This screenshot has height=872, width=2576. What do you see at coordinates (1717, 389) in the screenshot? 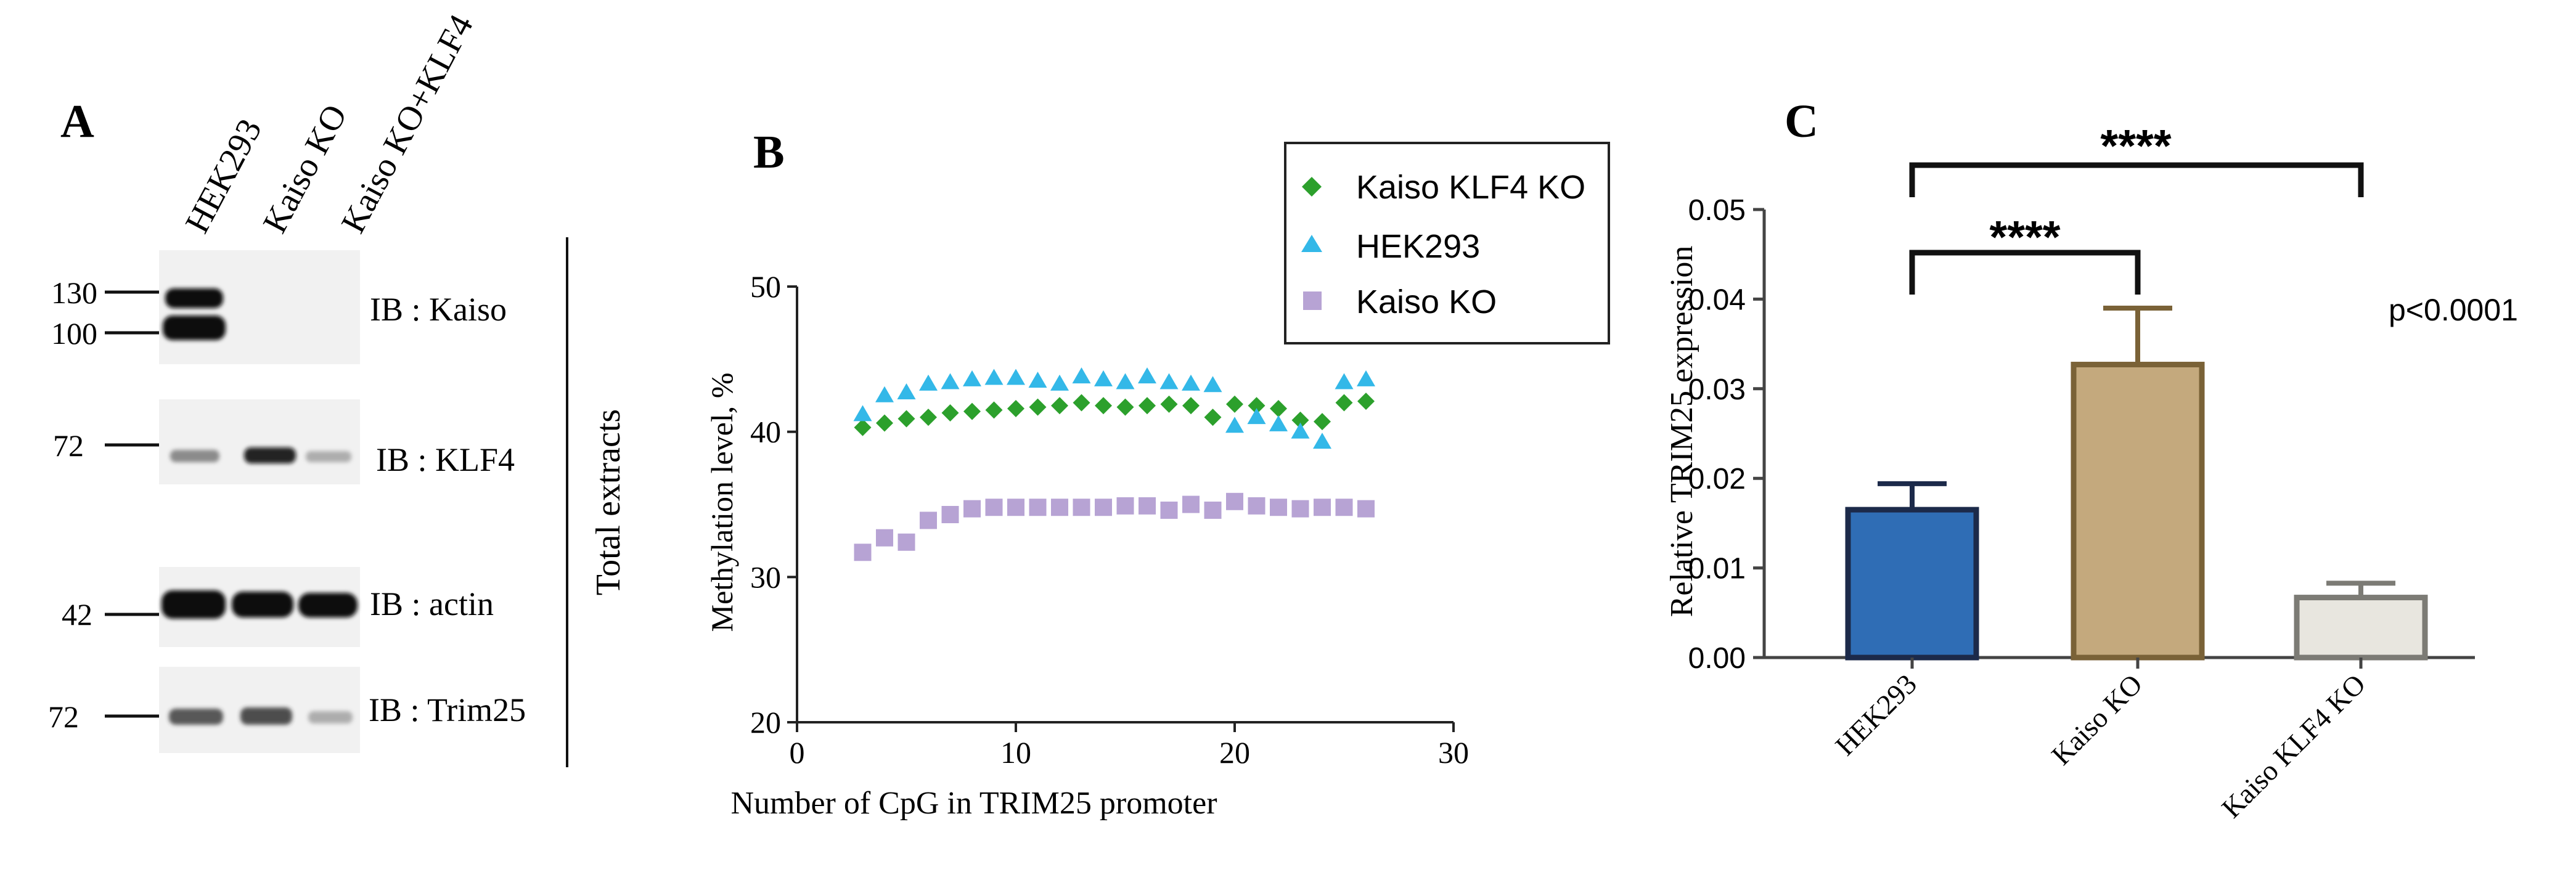
I see `bar-y-tick-label: 0.03` at bounding box center [1717, 389].